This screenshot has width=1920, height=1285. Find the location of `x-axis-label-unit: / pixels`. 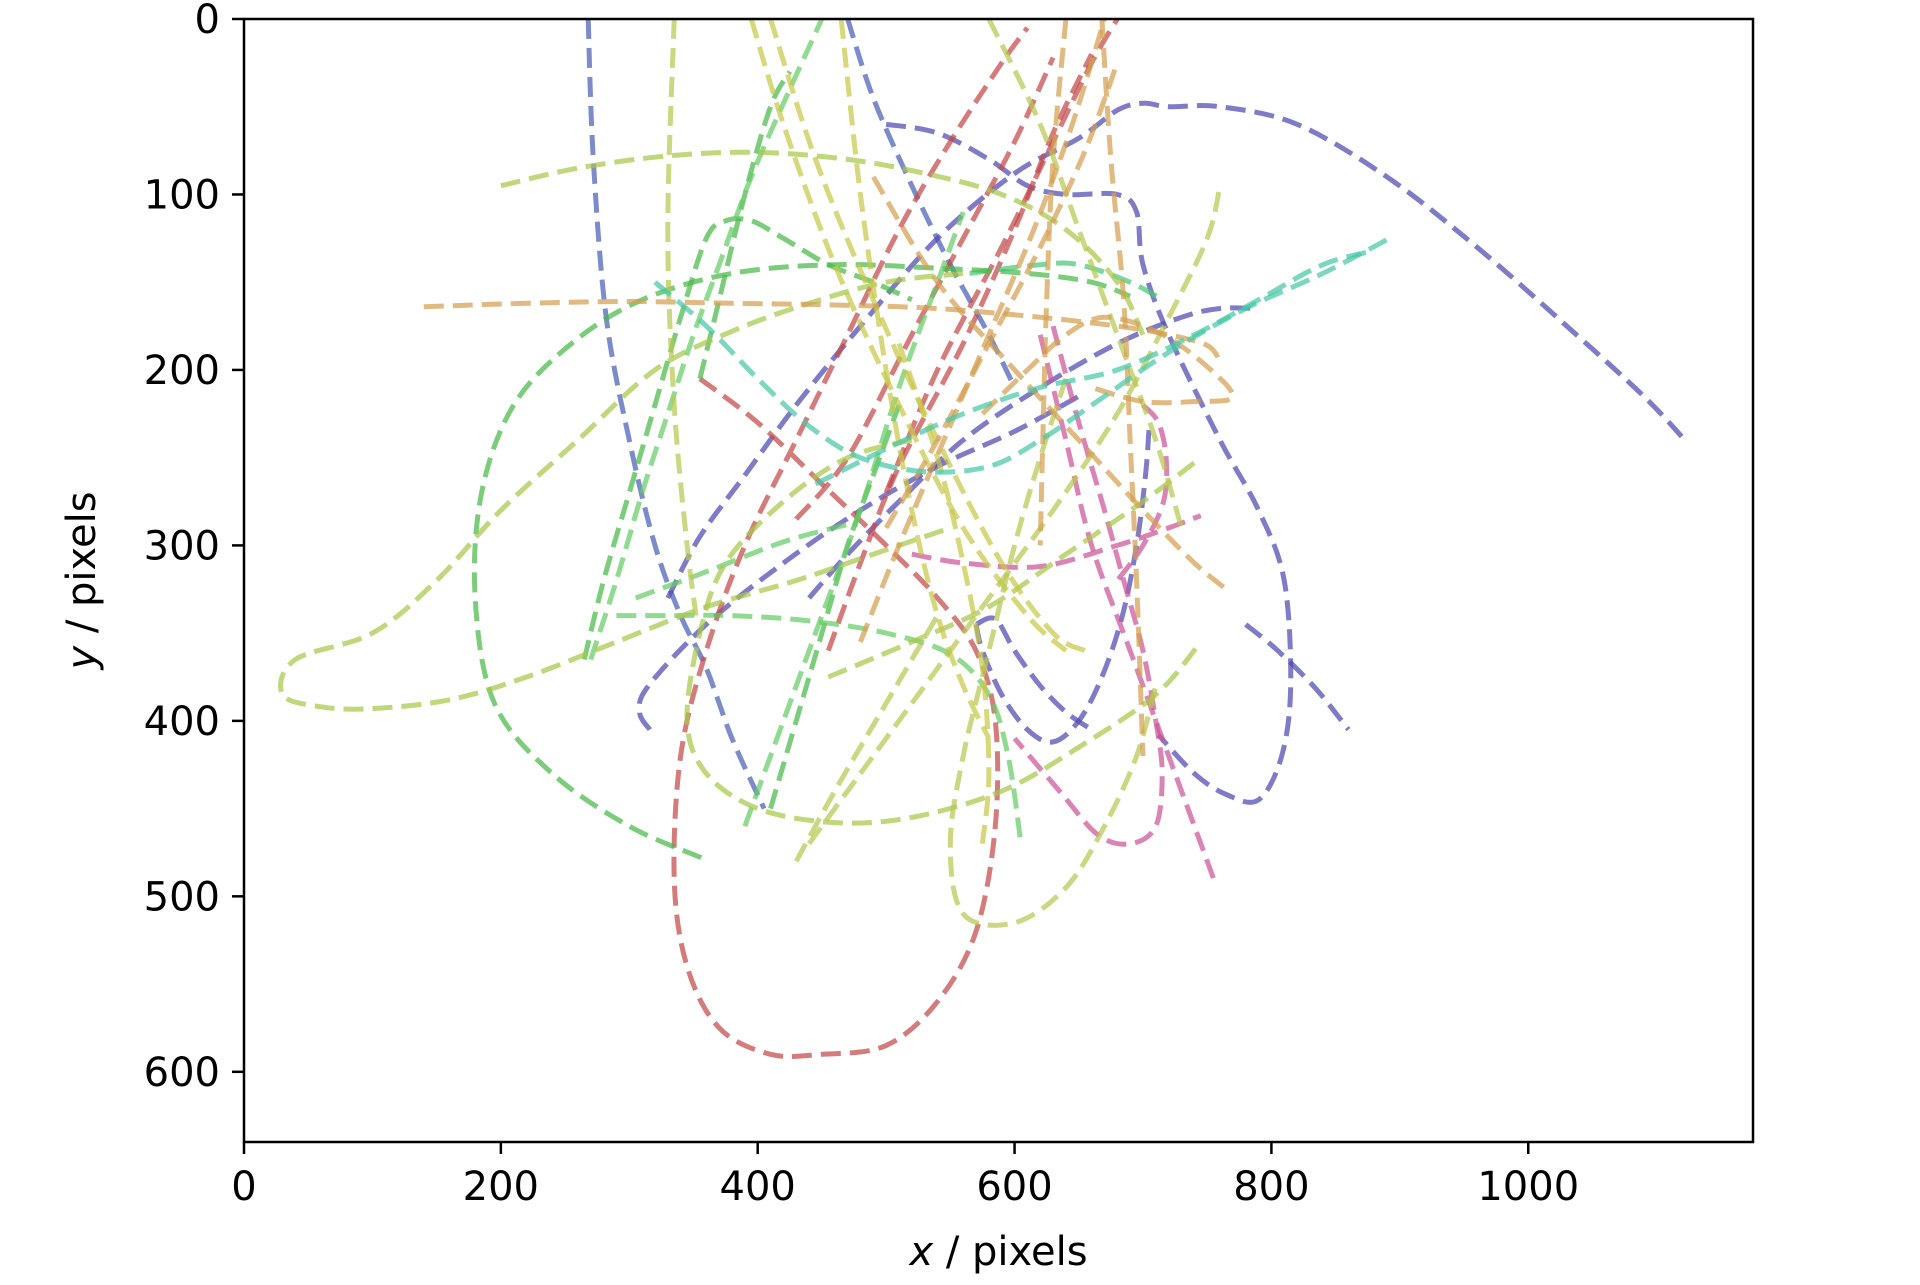

x-axis-label-unit: / pixels is located at coordinates (1010, 1252).